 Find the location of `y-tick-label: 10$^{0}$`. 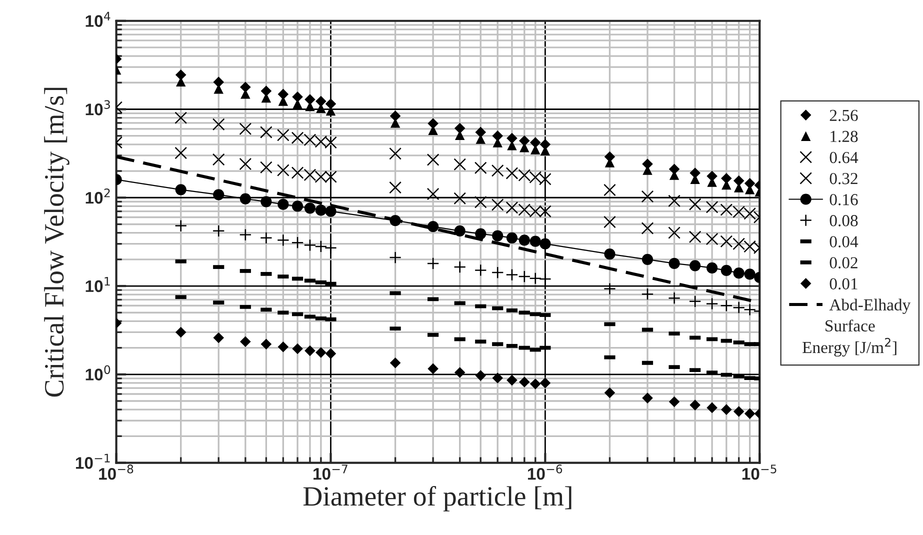

y-tick-label: 10$^{0}$ is located at coordinates (98, 372).